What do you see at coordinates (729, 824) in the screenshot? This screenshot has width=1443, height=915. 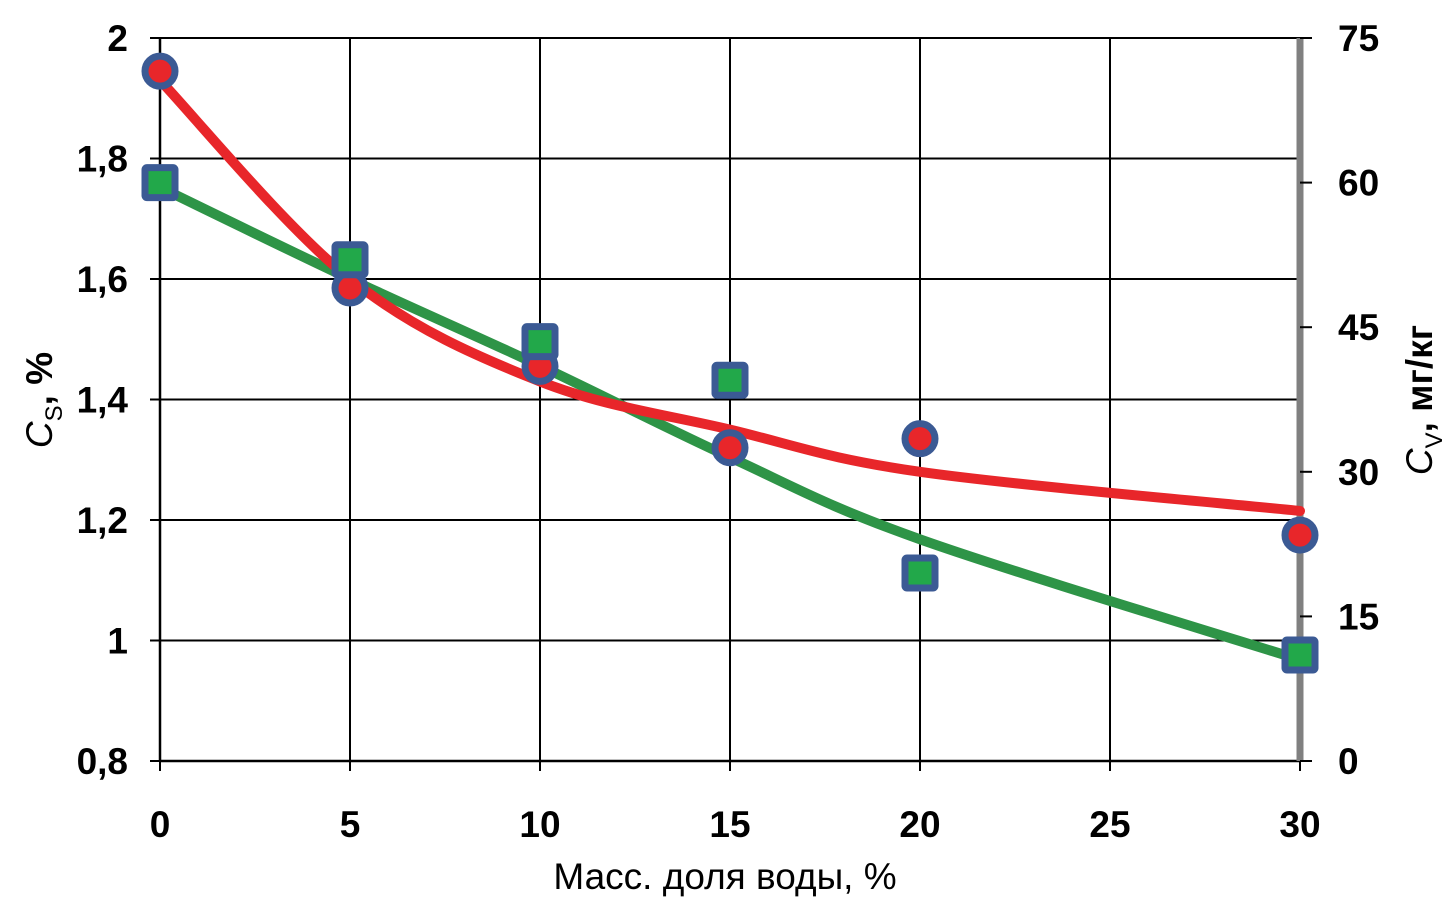 I see `tick-label-x-3: 15` at bounding box center [729, 824].